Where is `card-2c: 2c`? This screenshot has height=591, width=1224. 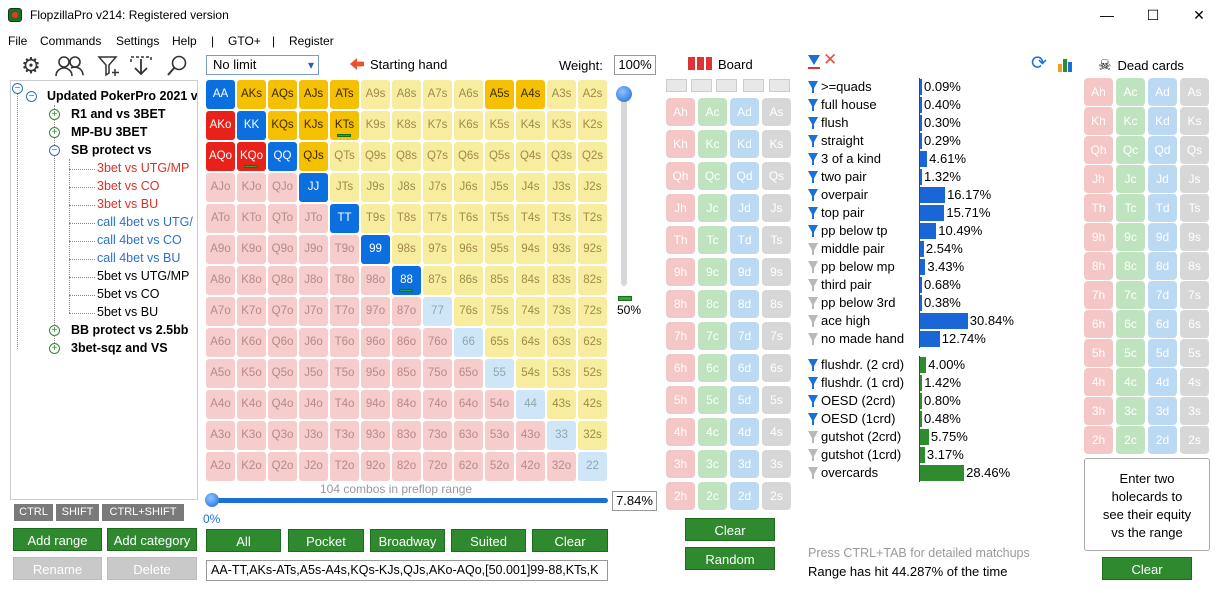
card-2c: 2c is located at coordinates (712, 496).